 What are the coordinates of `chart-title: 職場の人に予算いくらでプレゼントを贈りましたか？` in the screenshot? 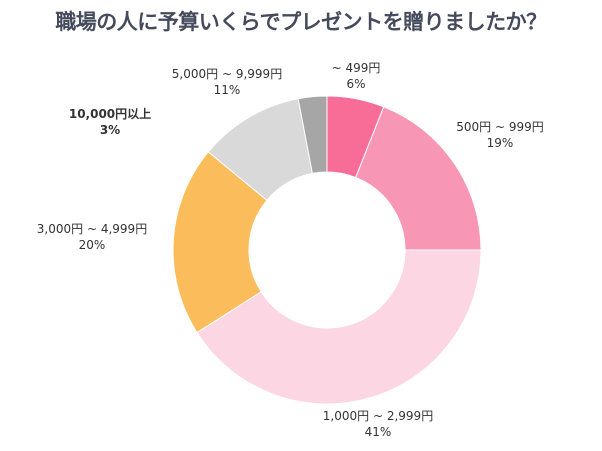 It's located at (301, 22).